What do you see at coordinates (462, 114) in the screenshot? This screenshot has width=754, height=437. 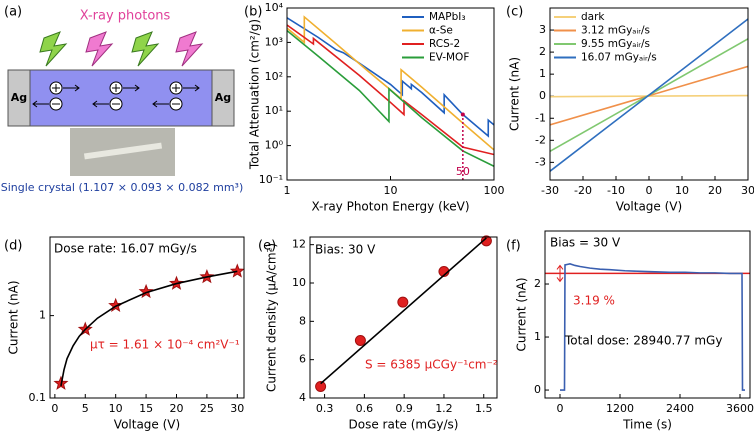 I see `highlight-point` at bounding box center [462, 114].